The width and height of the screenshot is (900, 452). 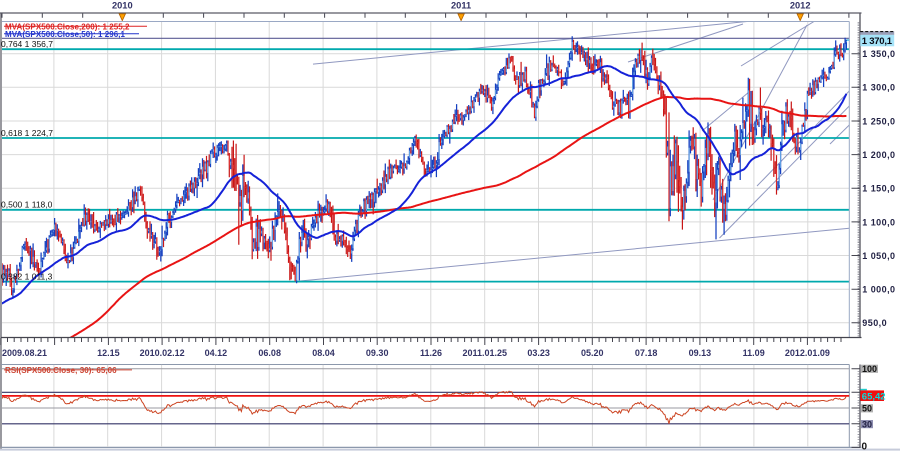 I want to click on svg-text: 09.30, so click(x=377, y=353).